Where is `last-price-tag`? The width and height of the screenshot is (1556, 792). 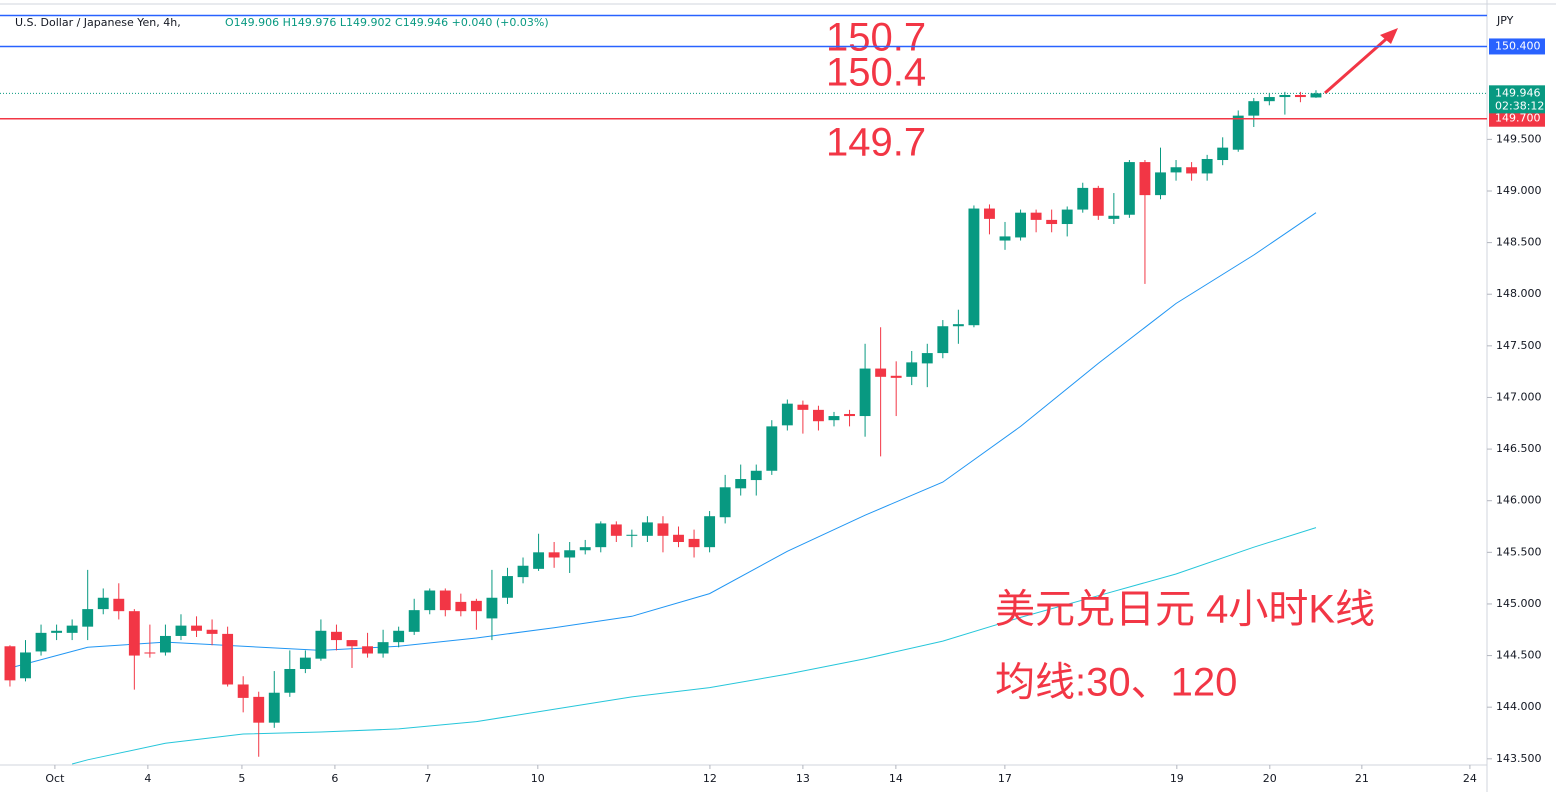 last-price-tag is located at coordinates (1517, 99).